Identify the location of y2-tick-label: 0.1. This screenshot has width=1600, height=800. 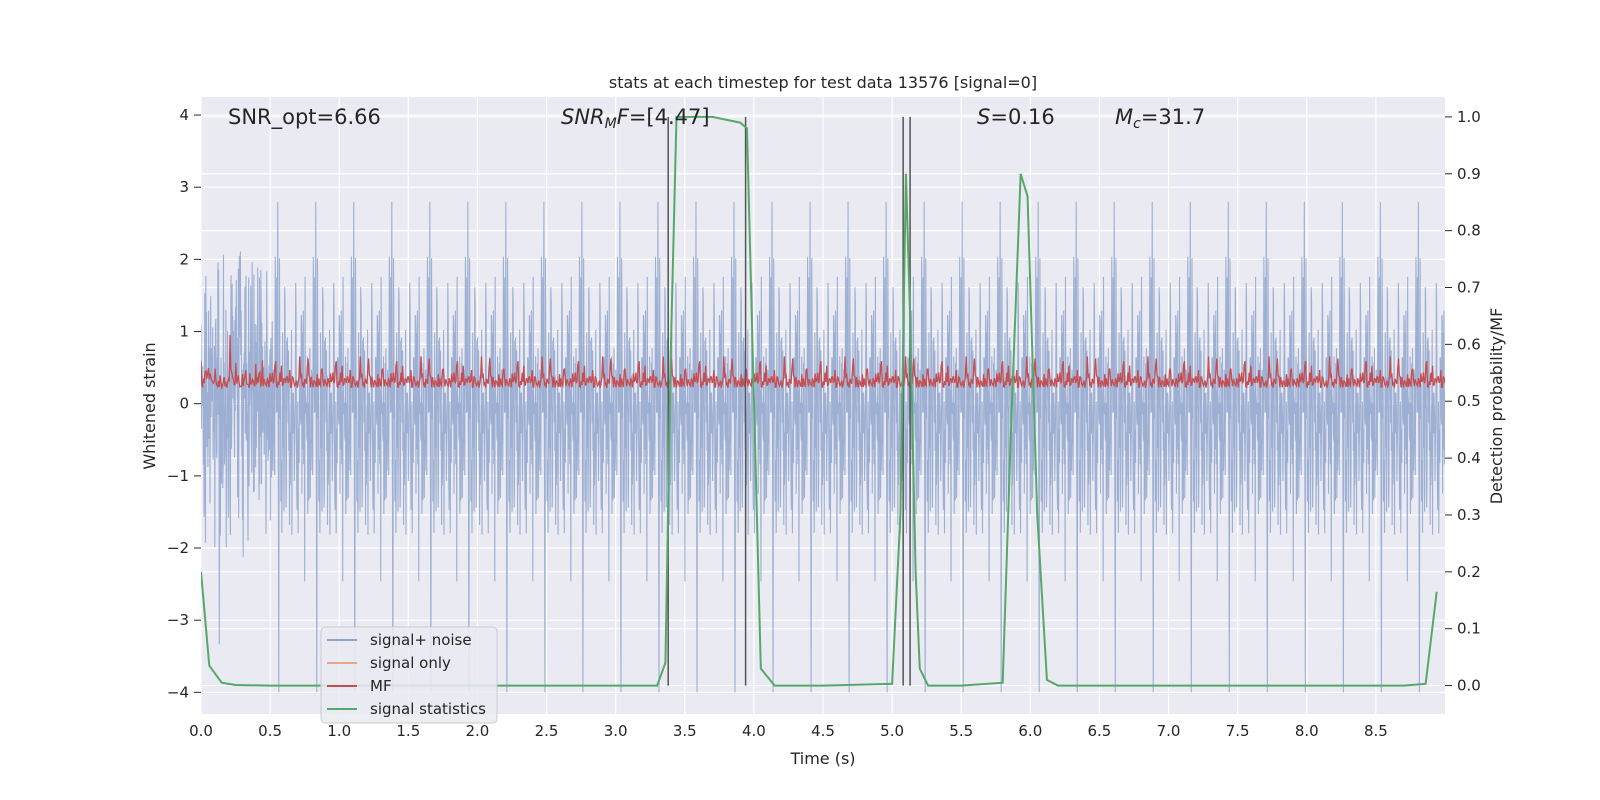
(1469, 629).